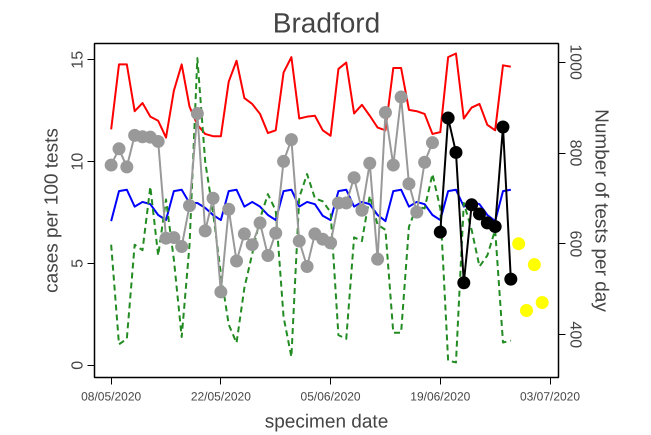 This screenshot has width=651, height=435. What do you see at coordinates (601, 210) in the screenshot?
I see `y2-axis-title: Number of tests per day` at bounding box center [601, 210].